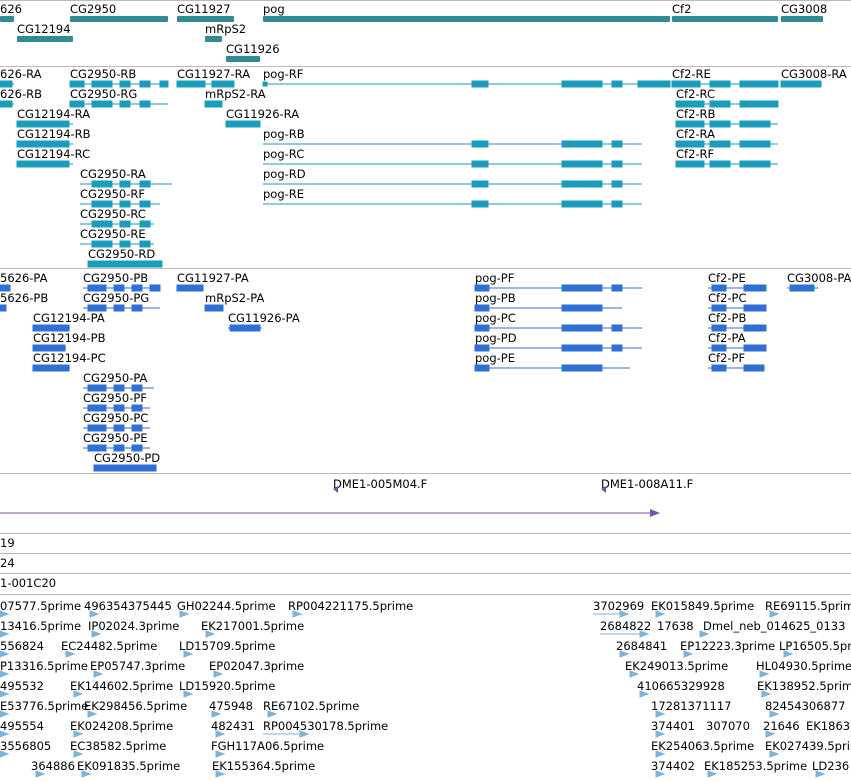 This screenshot has width=851, height=782. I want to click on est-label: EP02047.3prime, so click(257, 666).